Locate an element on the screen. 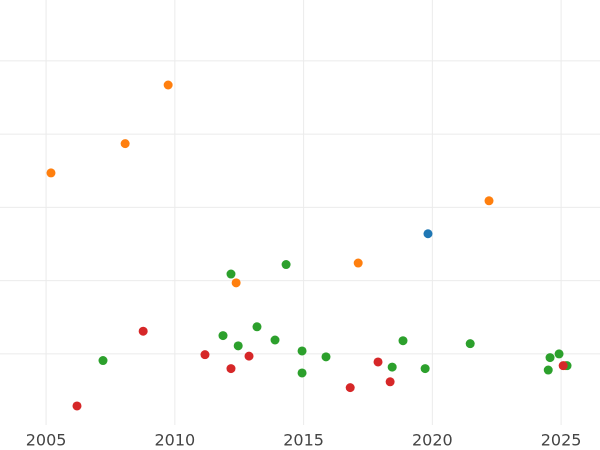 The width and height of the screenshot is (600, 450). x-tick-label: 2010 is located at coordinates (174, 440).